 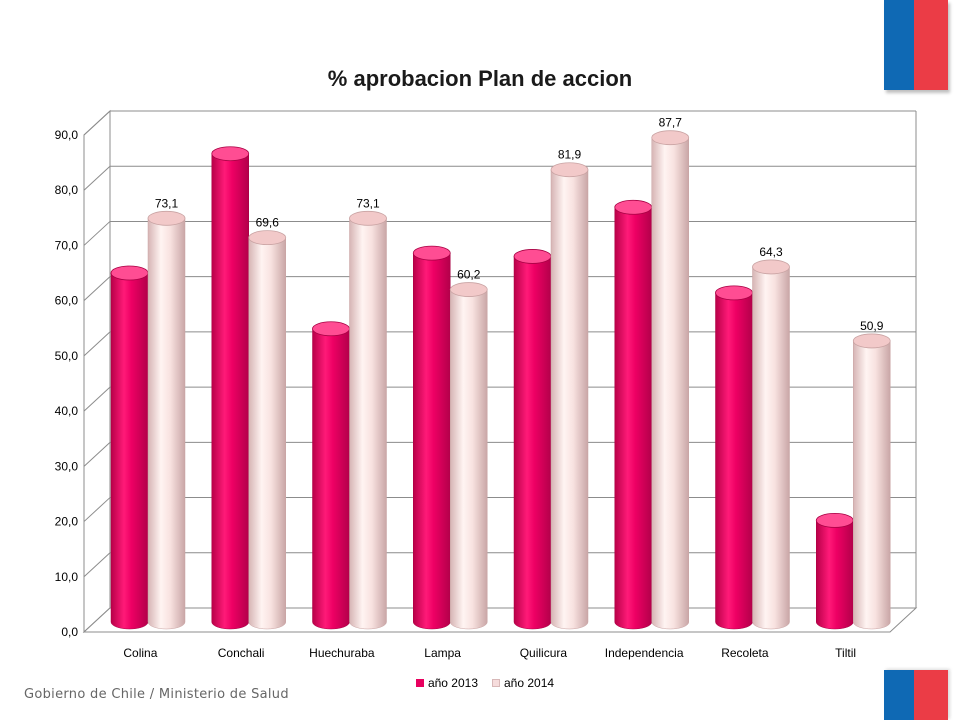 I want to click on data-label: 64,3, so click(x=771, y=252).